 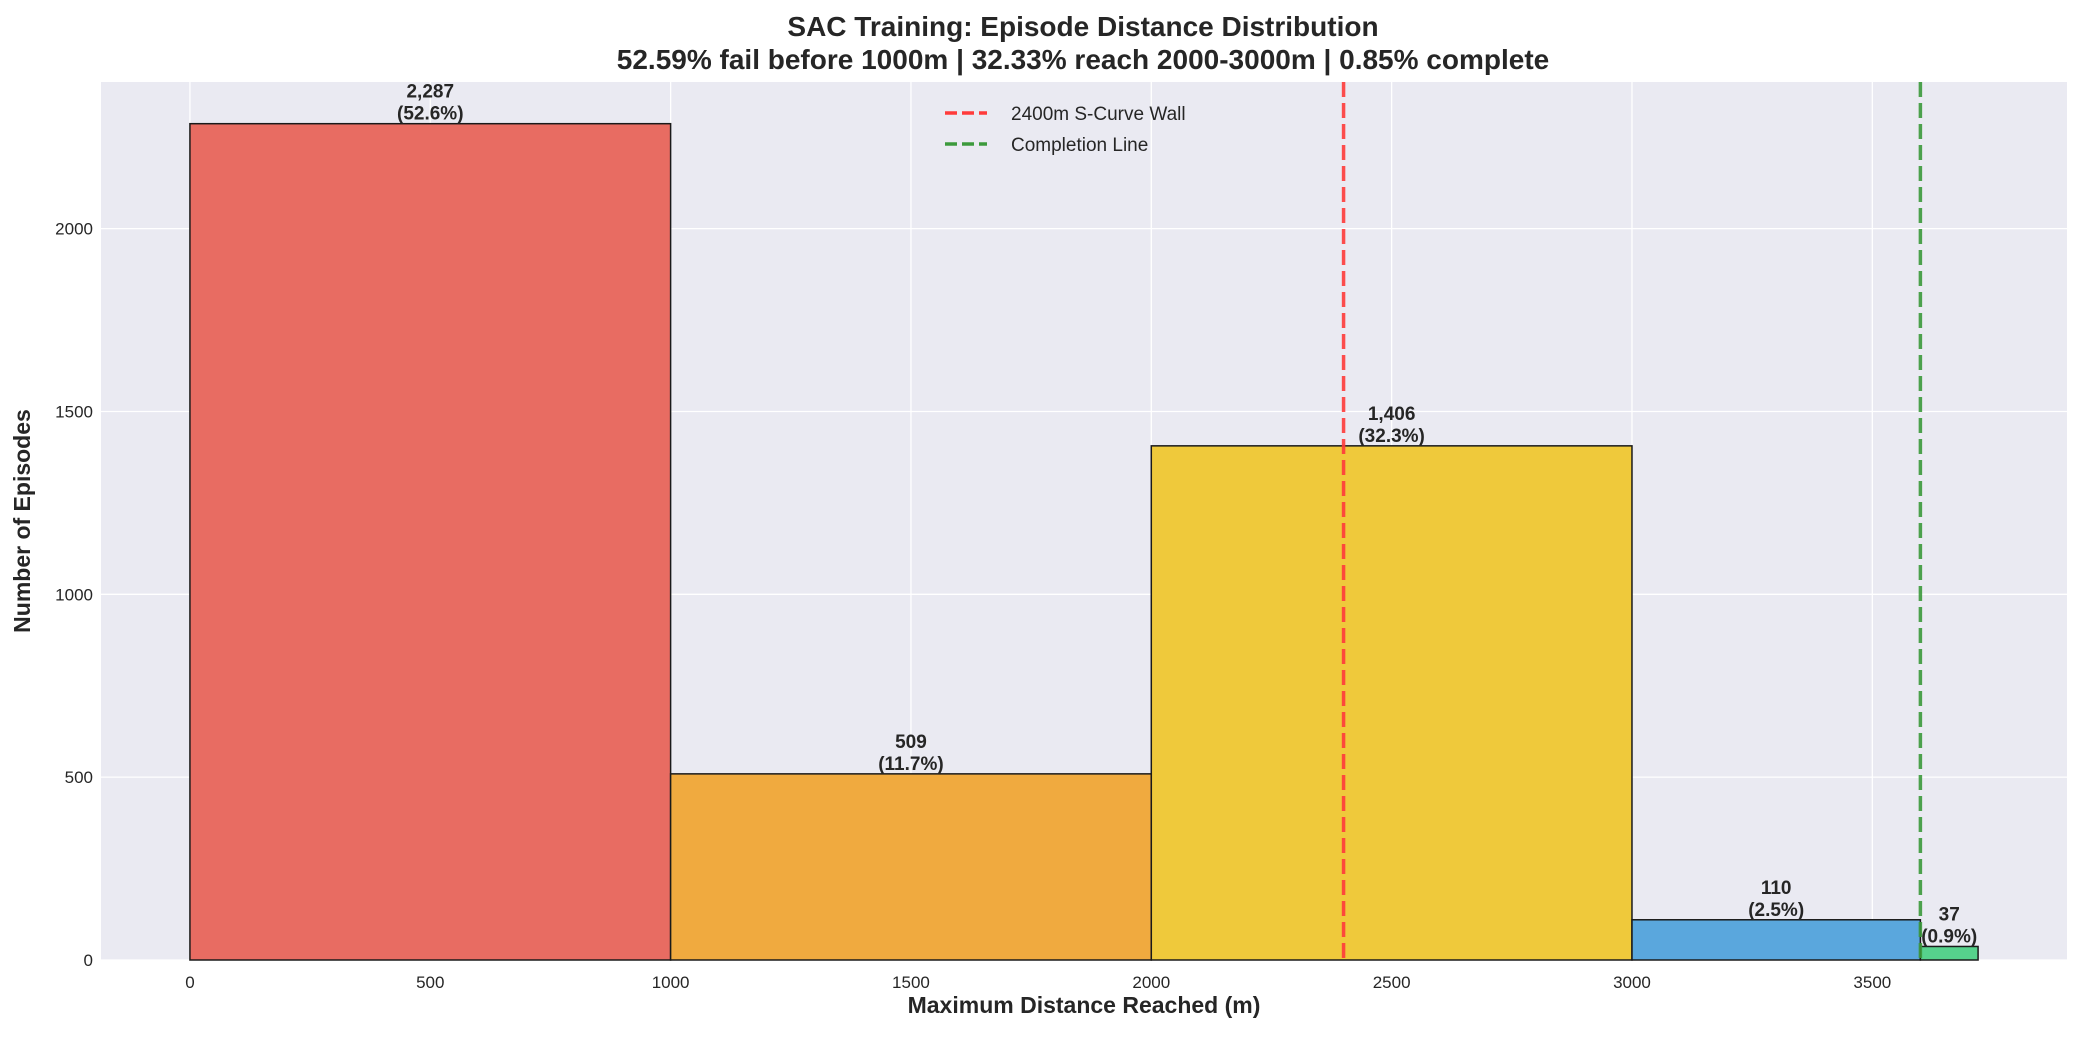 What do you see at coordinates (1392, 414) in the screenshot?
I see `bar-count-label: 1,406` at bounding box center [1392, 414].